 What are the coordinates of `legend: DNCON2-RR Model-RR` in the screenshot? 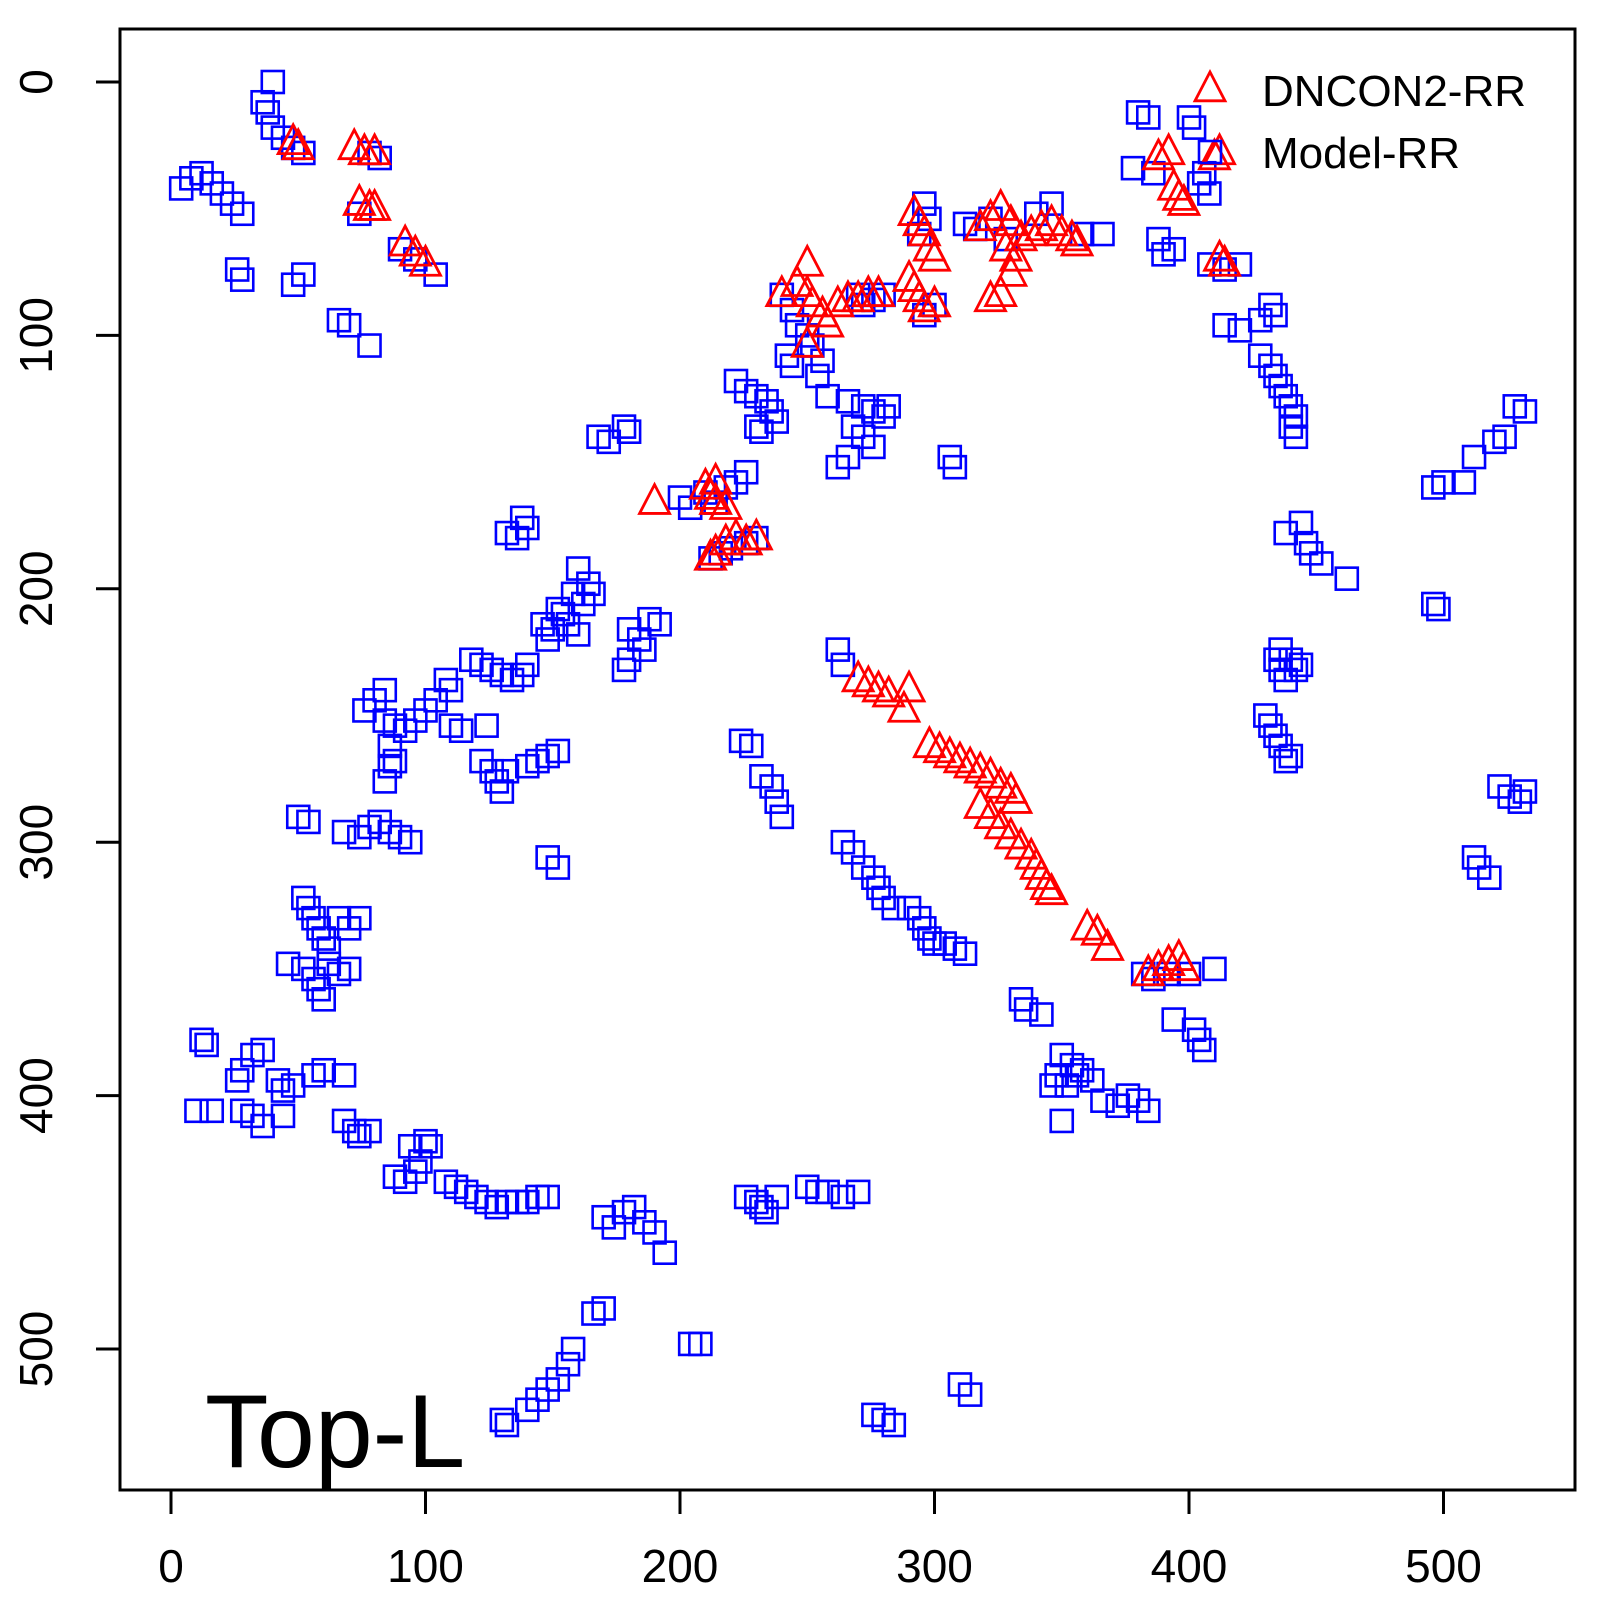 It's located at (1359, 122).